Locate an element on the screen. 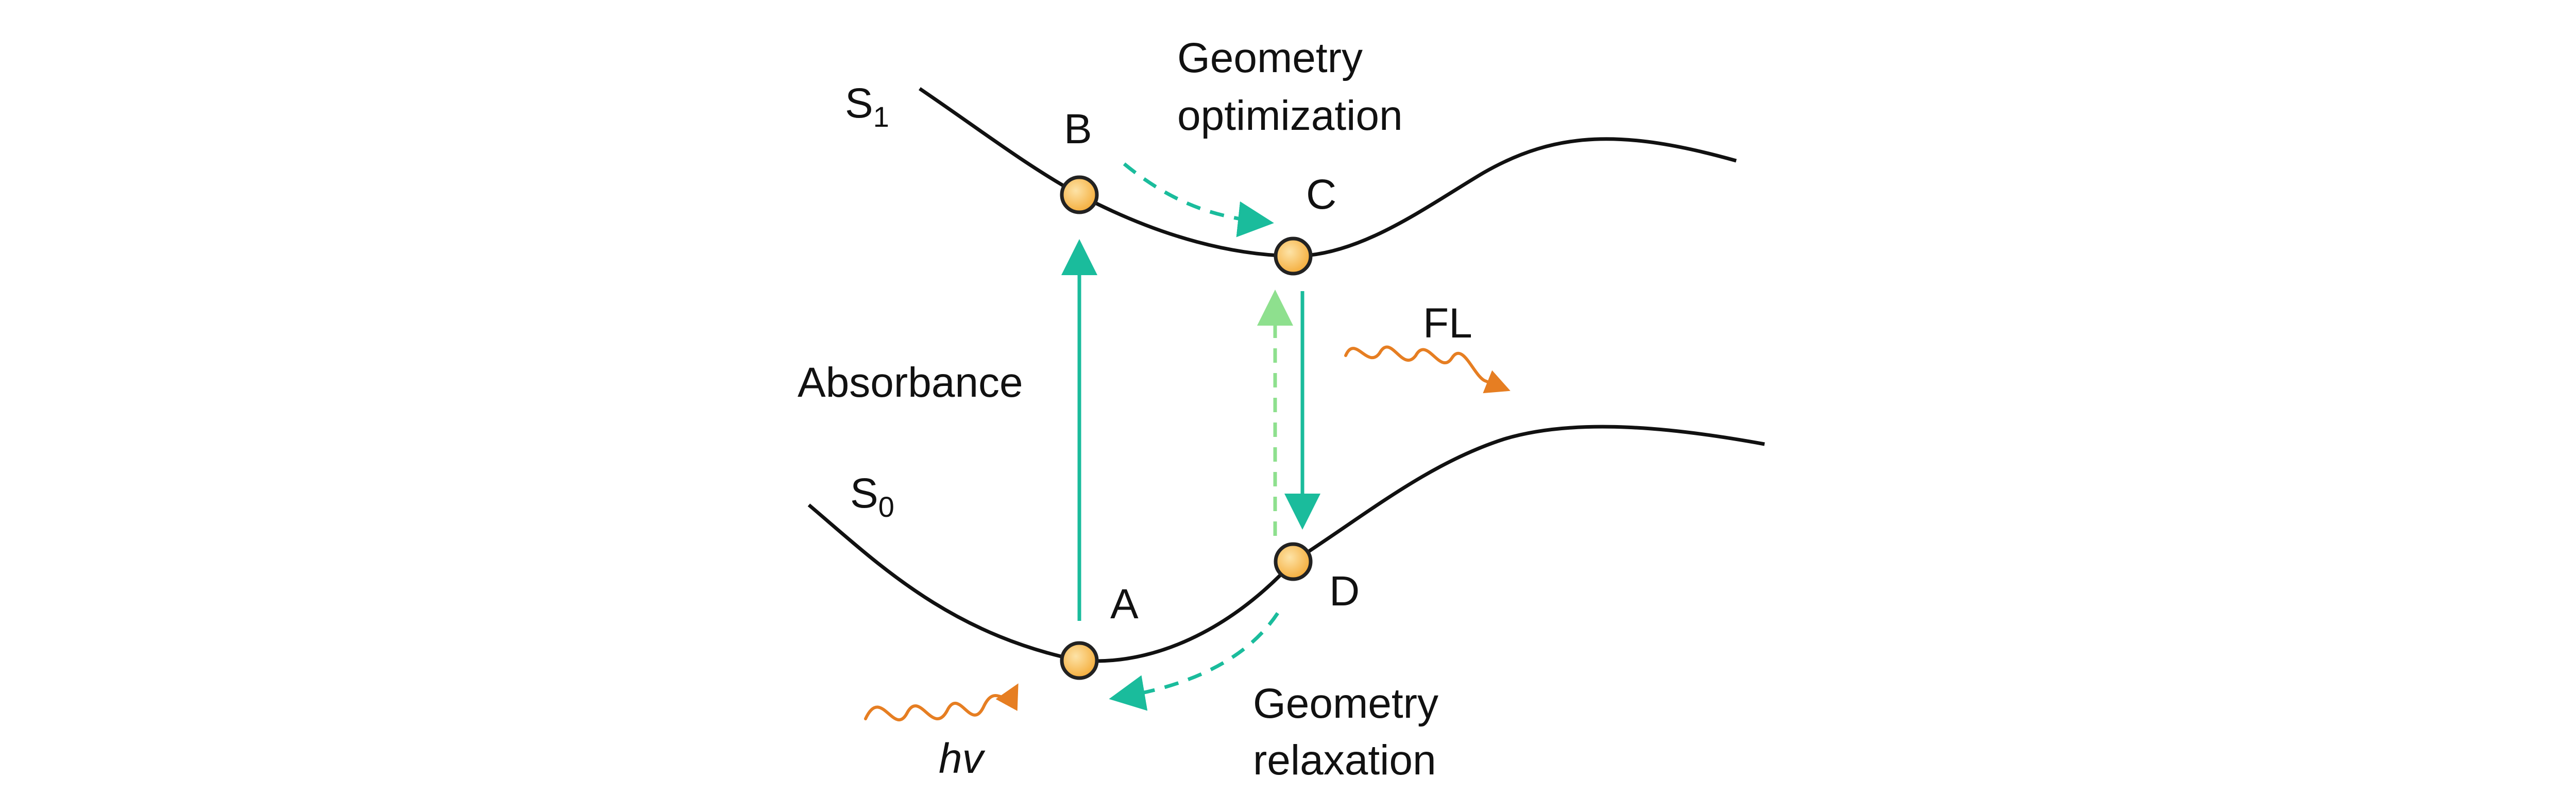 This screenshot has width=2576, height=811. s0-index: 0 is located at coordinates (886, 507).